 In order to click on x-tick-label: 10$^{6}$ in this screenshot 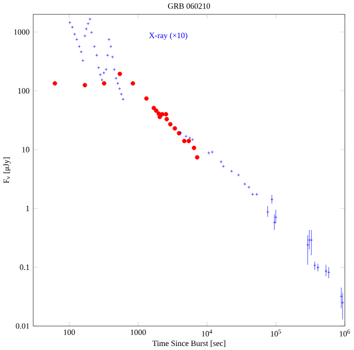, I will do `click(345, 332)`.